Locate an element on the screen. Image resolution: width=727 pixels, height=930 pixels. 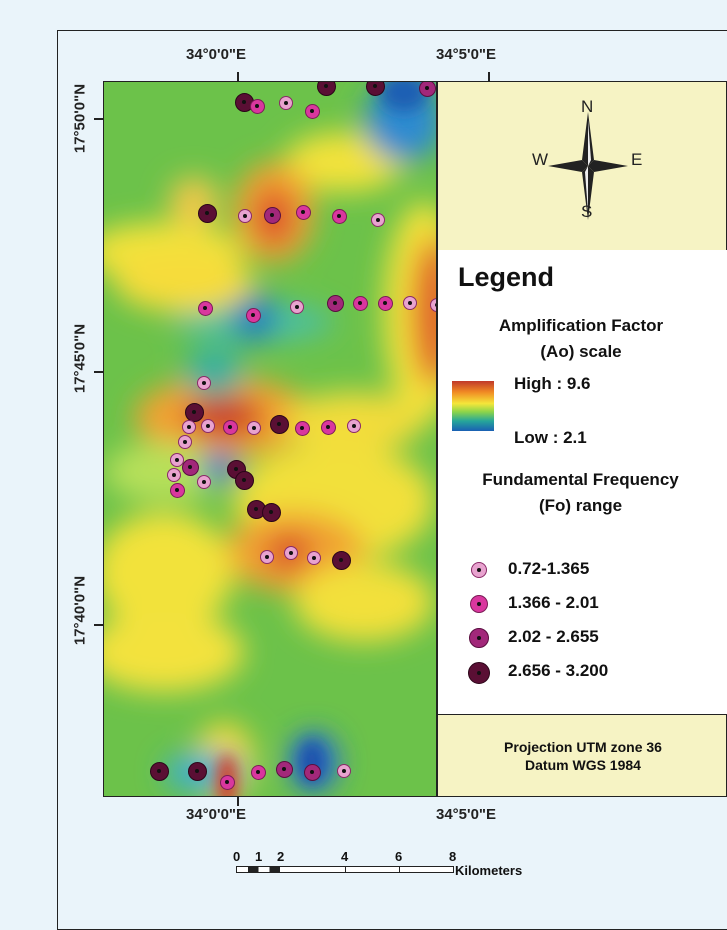
freq-title-line2: (Fo) range is located at coordinates (580, 505).